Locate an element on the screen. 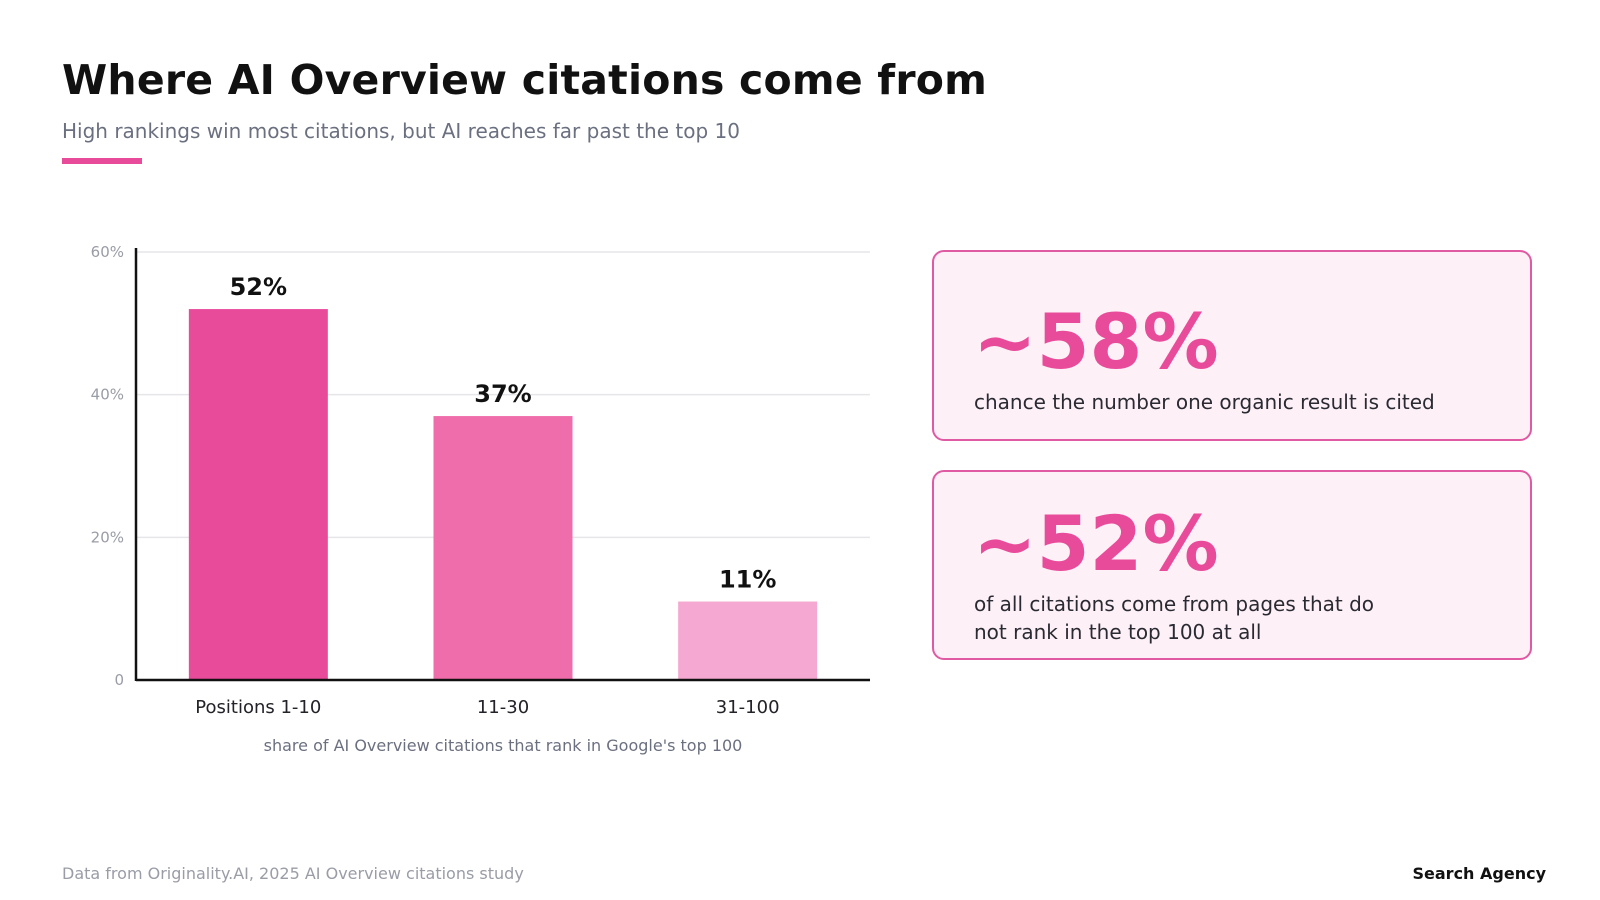  y-tick-label: 40% is located at coordinates (107, 395).